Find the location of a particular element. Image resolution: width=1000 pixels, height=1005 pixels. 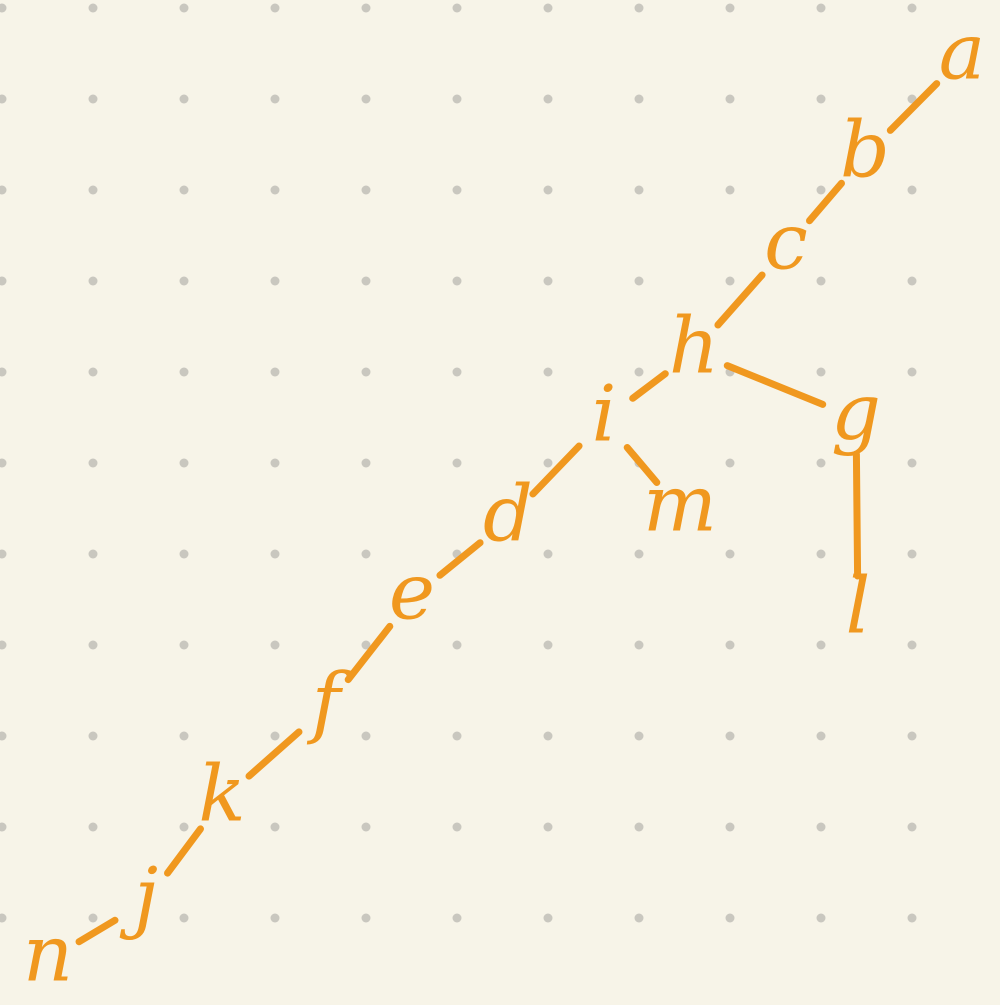

node-d: d is located at coordinates (508, 515).